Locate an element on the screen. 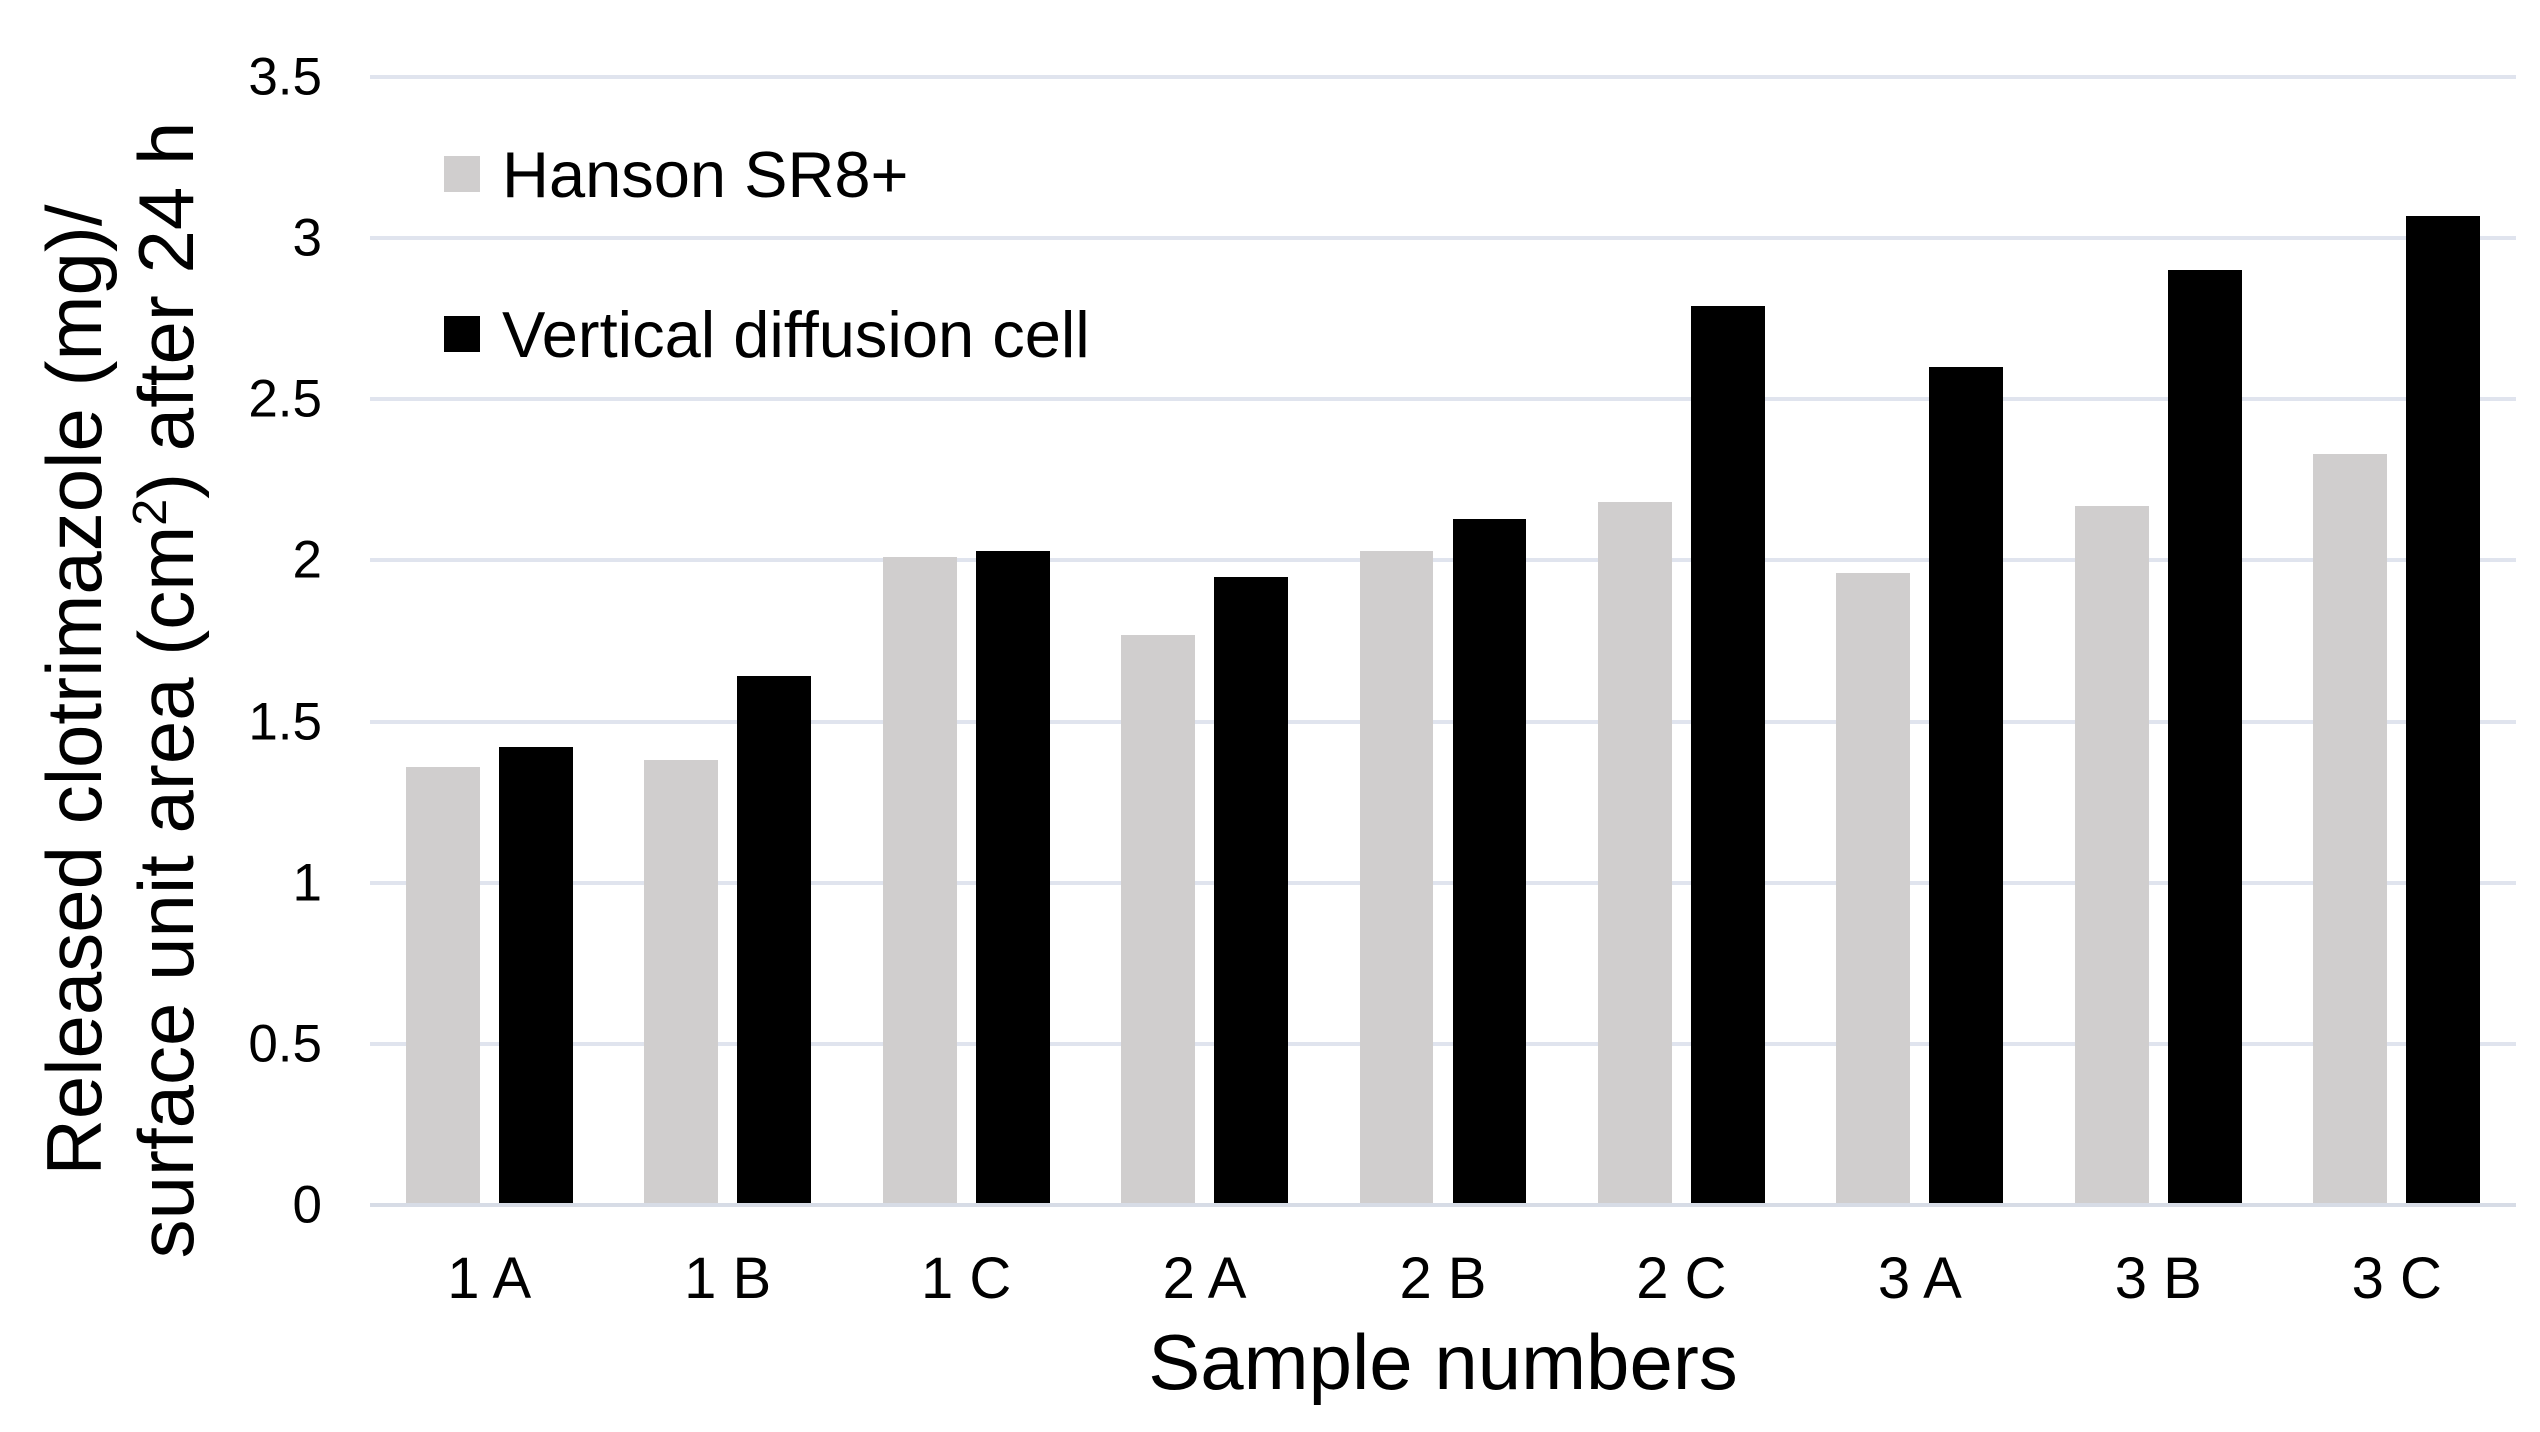 The width and height of the screenshot is (2540, 1432). bar-hanson-1B is located at coordinates (681, 982).